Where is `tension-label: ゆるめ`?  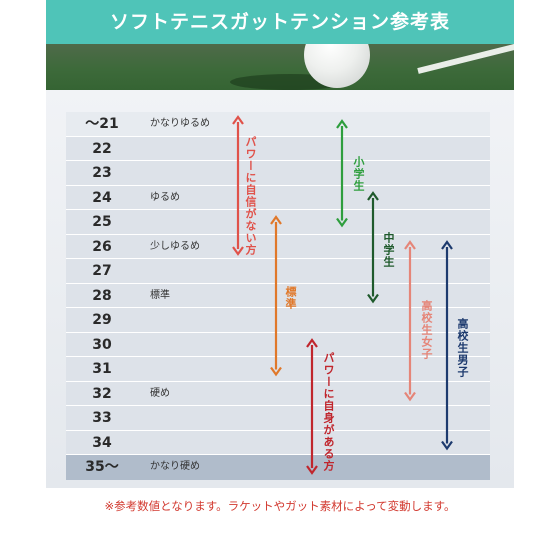 tension-label: ゆるめ is located at coordinates (165, 197).